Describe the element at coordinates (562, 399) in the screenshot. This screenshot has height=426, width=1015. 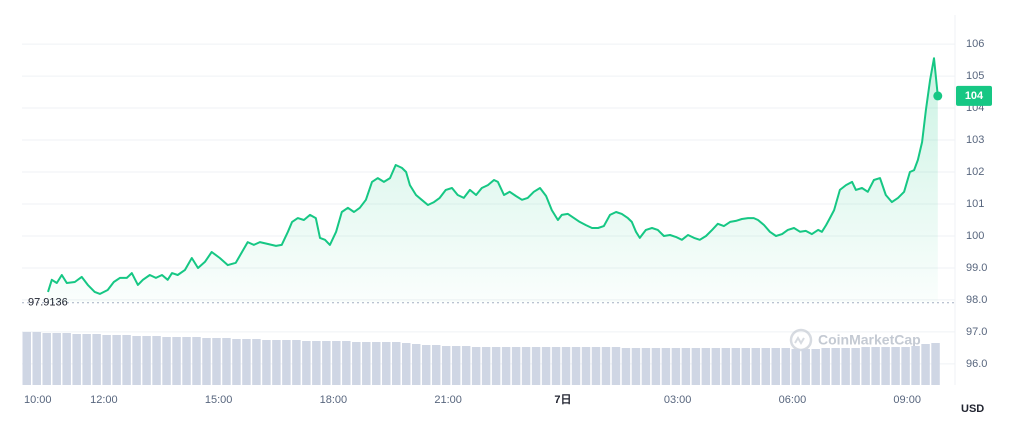
I see `x-tick-label: 7日` at that location.